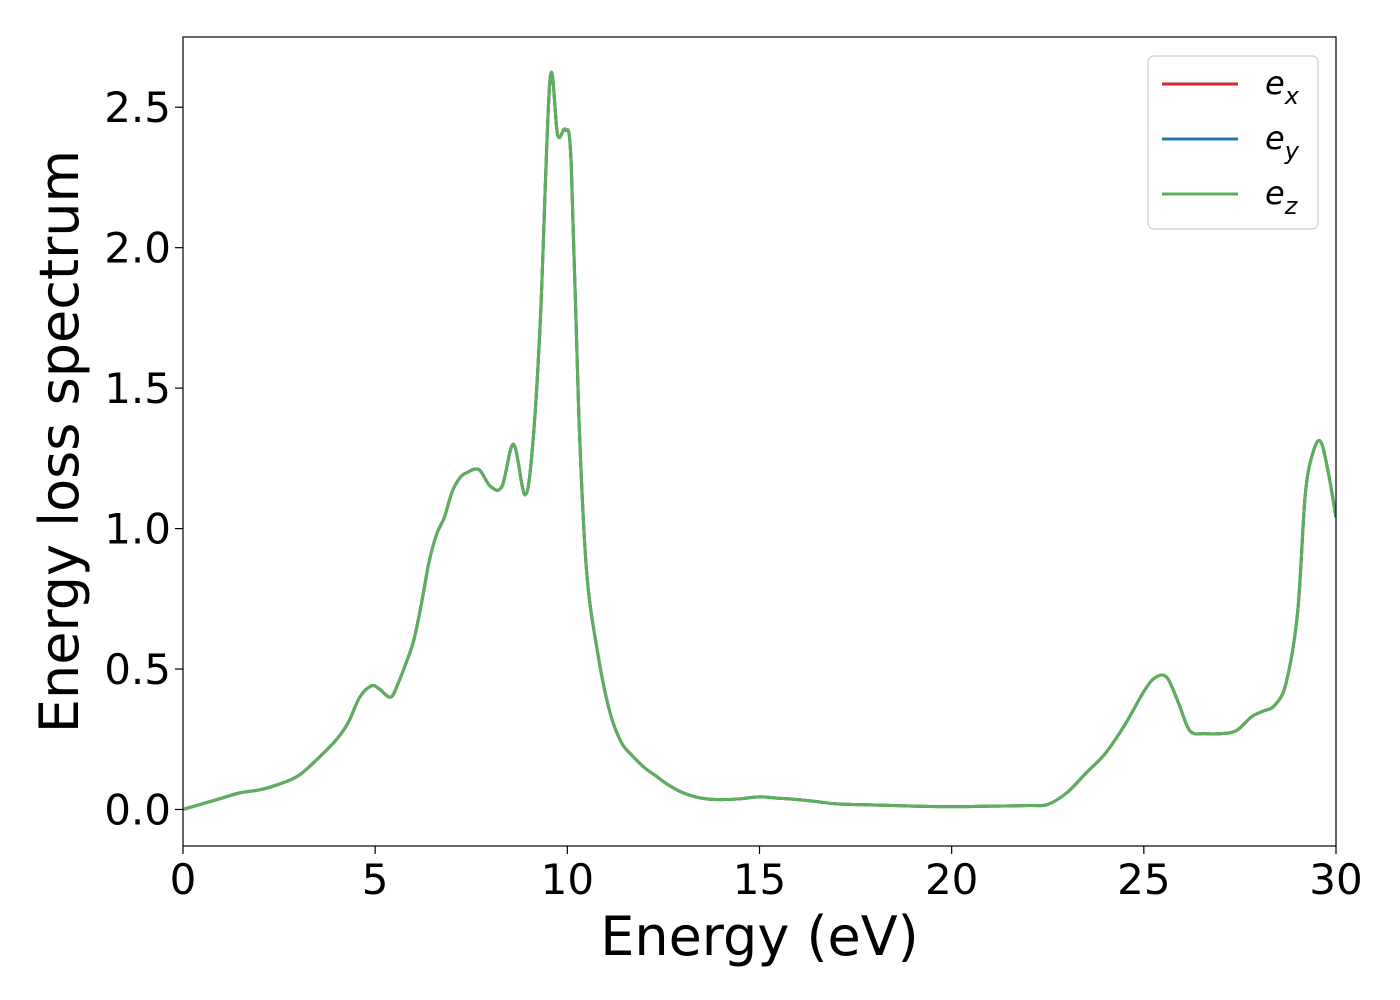 Image resolution: width=1400 pixels, height=1000 pixels. Describe the element at coordinates (1143, 879) in the screenshot. I see `x-tick-label: 25` at that location.